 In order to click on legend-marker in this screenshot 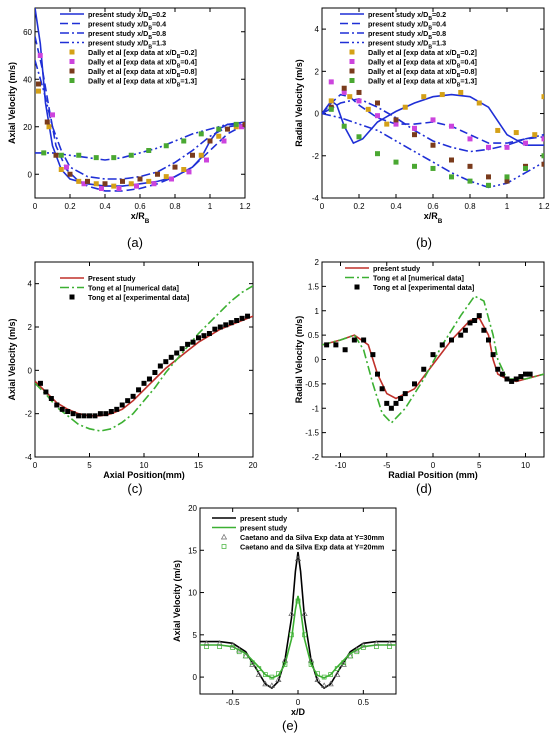, I will do `click(224, 536)`.